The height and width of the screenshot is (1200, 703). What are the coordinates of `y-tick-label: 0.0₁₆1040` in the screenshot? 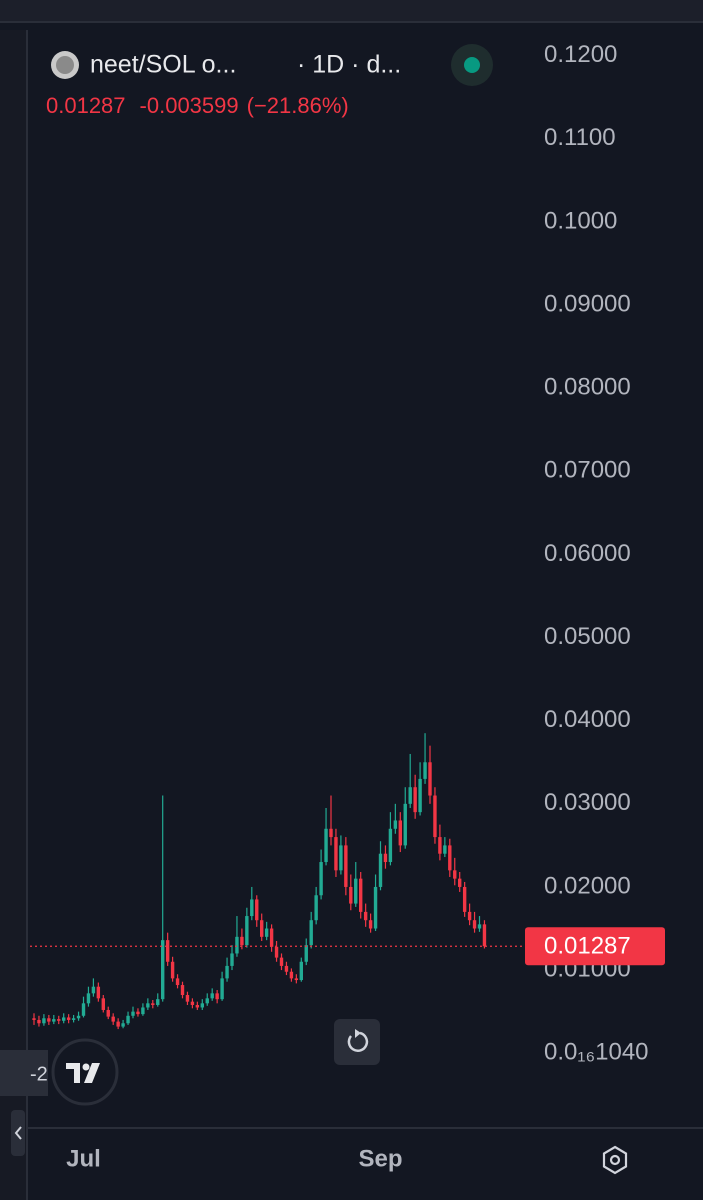 It's located at (596, 1052).